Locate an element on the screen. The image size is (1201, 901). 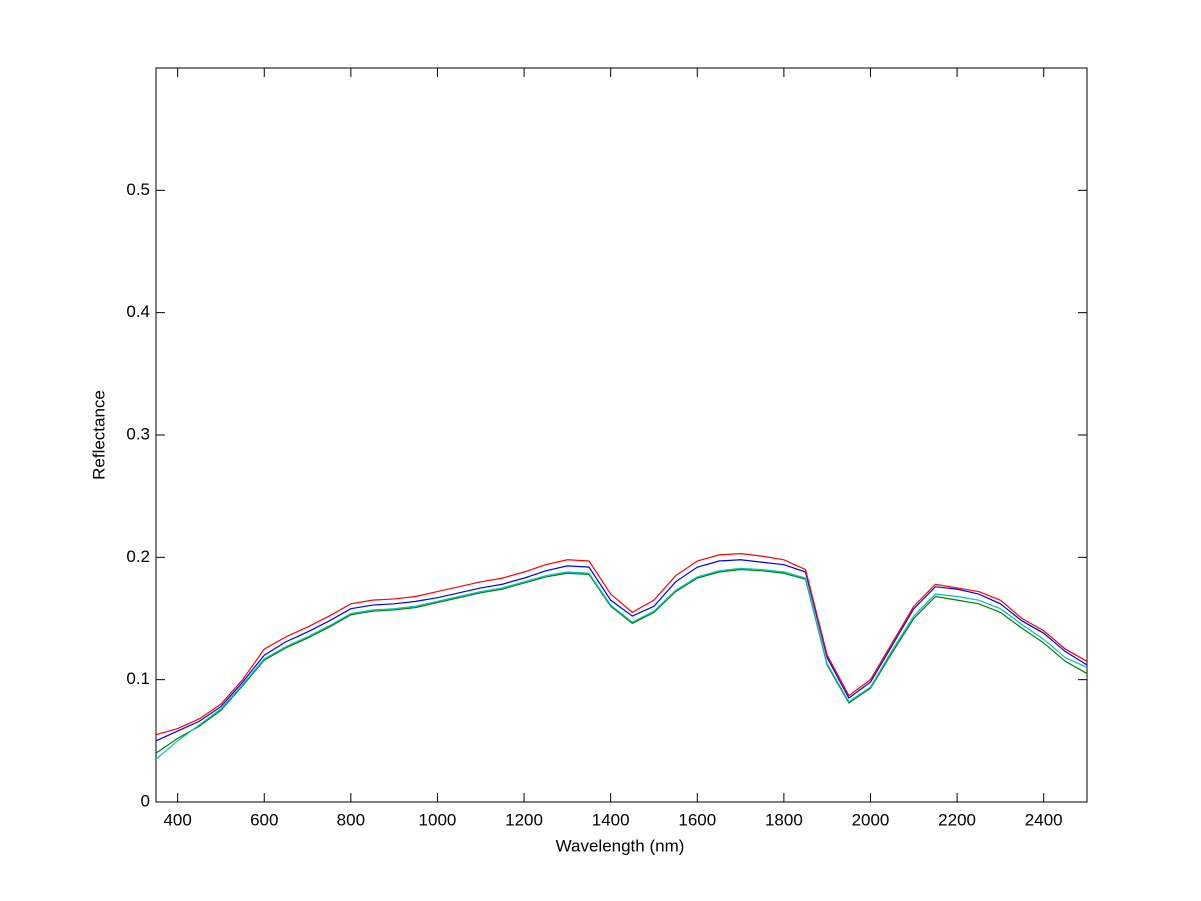
x-tick-label: 600 is located at coordinates (264, 819).